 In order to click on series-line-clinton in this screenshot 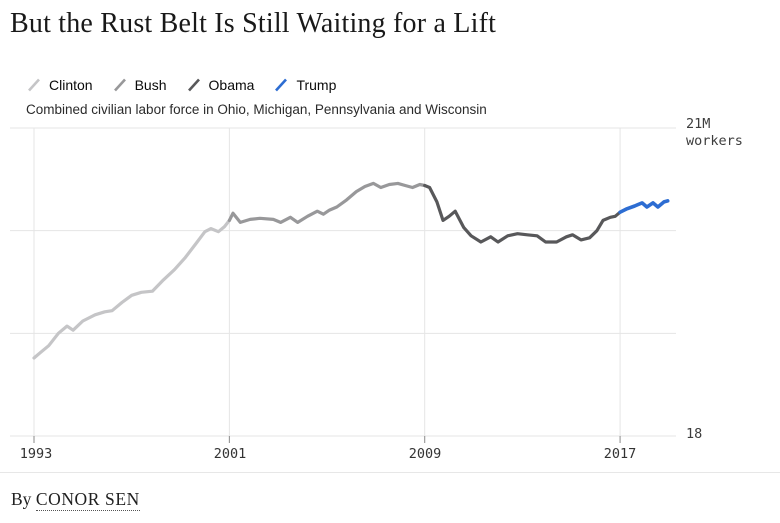, I will do `click(131, 289)`.